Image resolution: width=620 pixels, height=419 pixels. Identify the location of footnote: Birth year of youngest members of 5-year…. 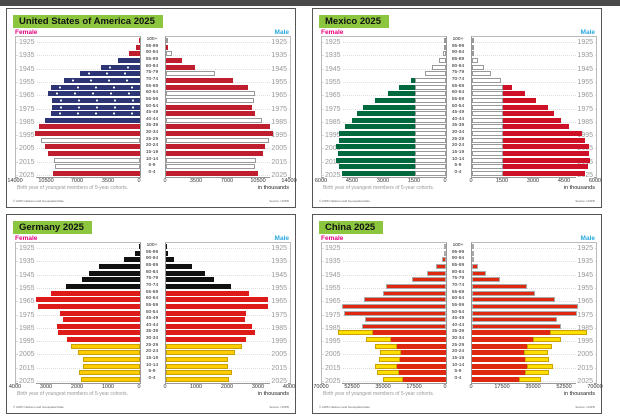
(73, 188).